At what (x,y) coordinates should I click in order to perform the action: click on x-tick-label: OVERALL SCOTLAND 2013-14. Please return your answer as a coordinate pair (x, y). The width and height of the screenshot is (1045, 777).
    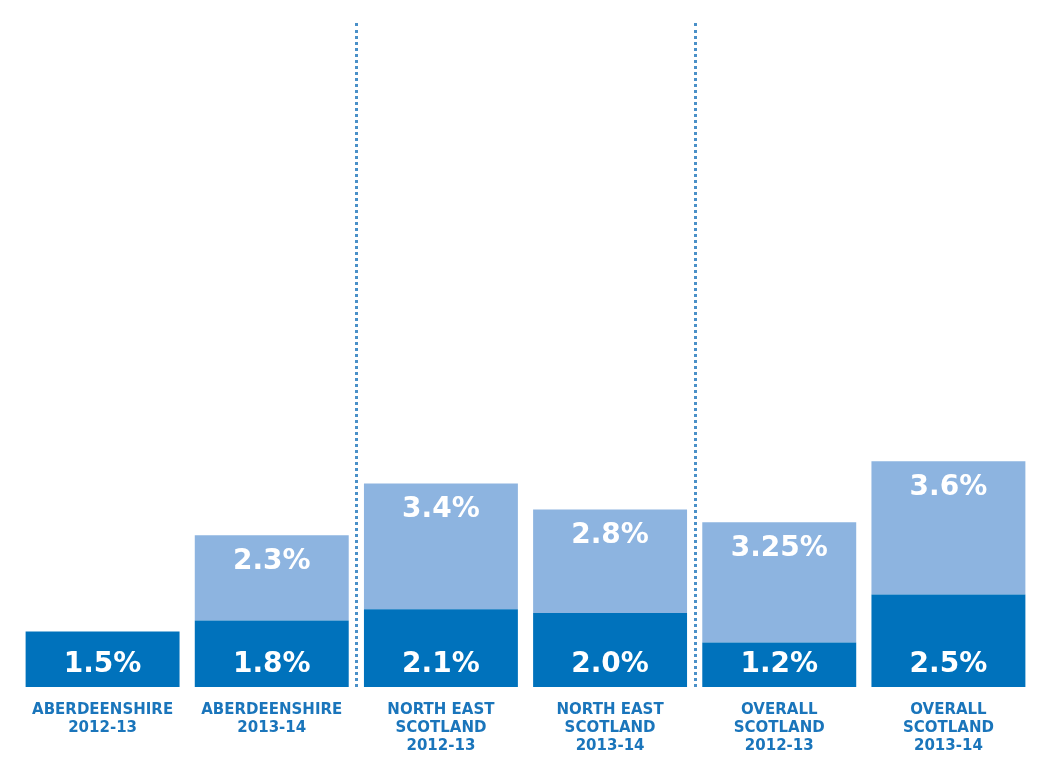
    Looking at the image, I should click on (948, 726).